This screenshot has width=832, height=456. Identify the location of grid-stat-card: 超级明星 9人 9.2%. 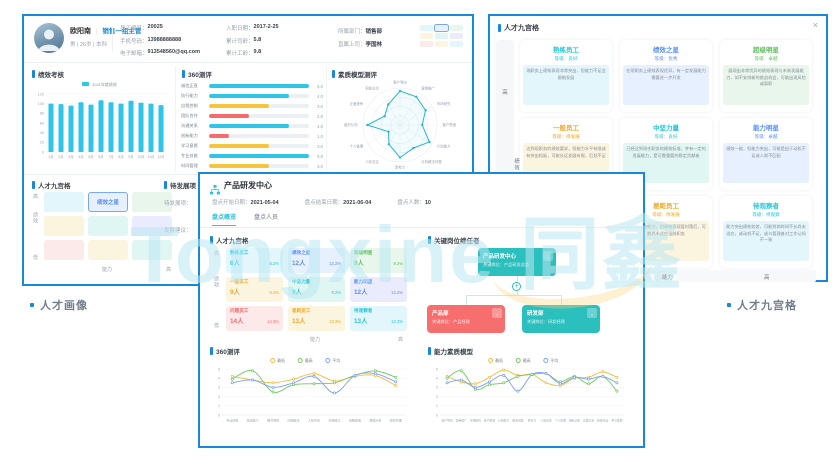
(378, 260).